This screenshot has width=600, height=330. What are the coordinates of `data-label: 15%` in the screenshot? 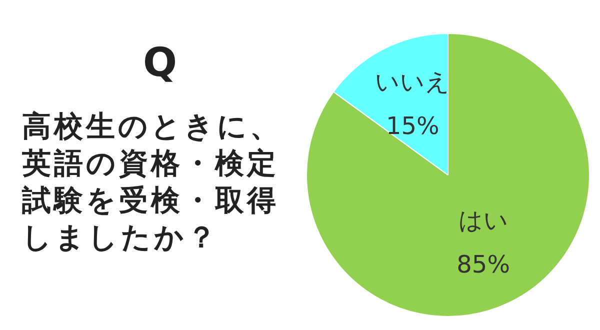 It's located at (413, 126).